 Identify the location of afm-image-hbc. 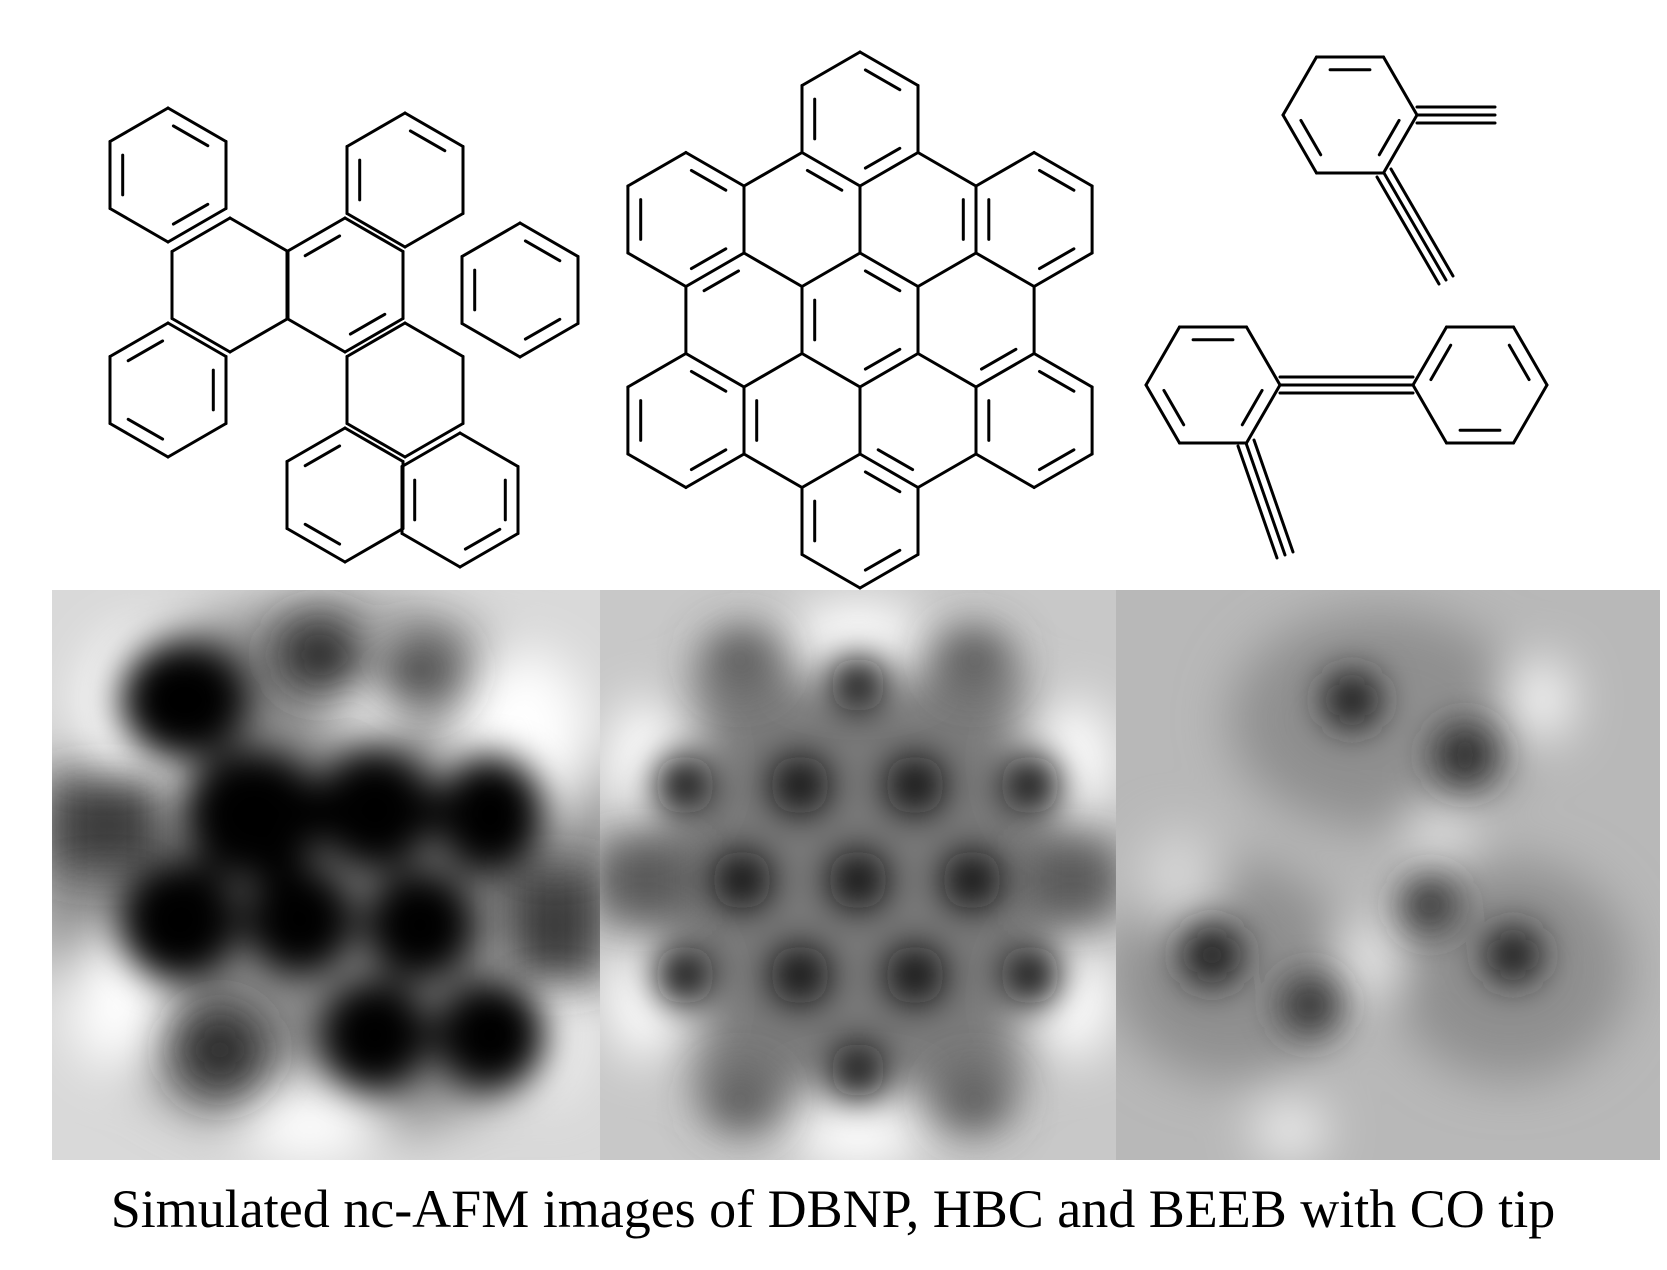
(858, 875).